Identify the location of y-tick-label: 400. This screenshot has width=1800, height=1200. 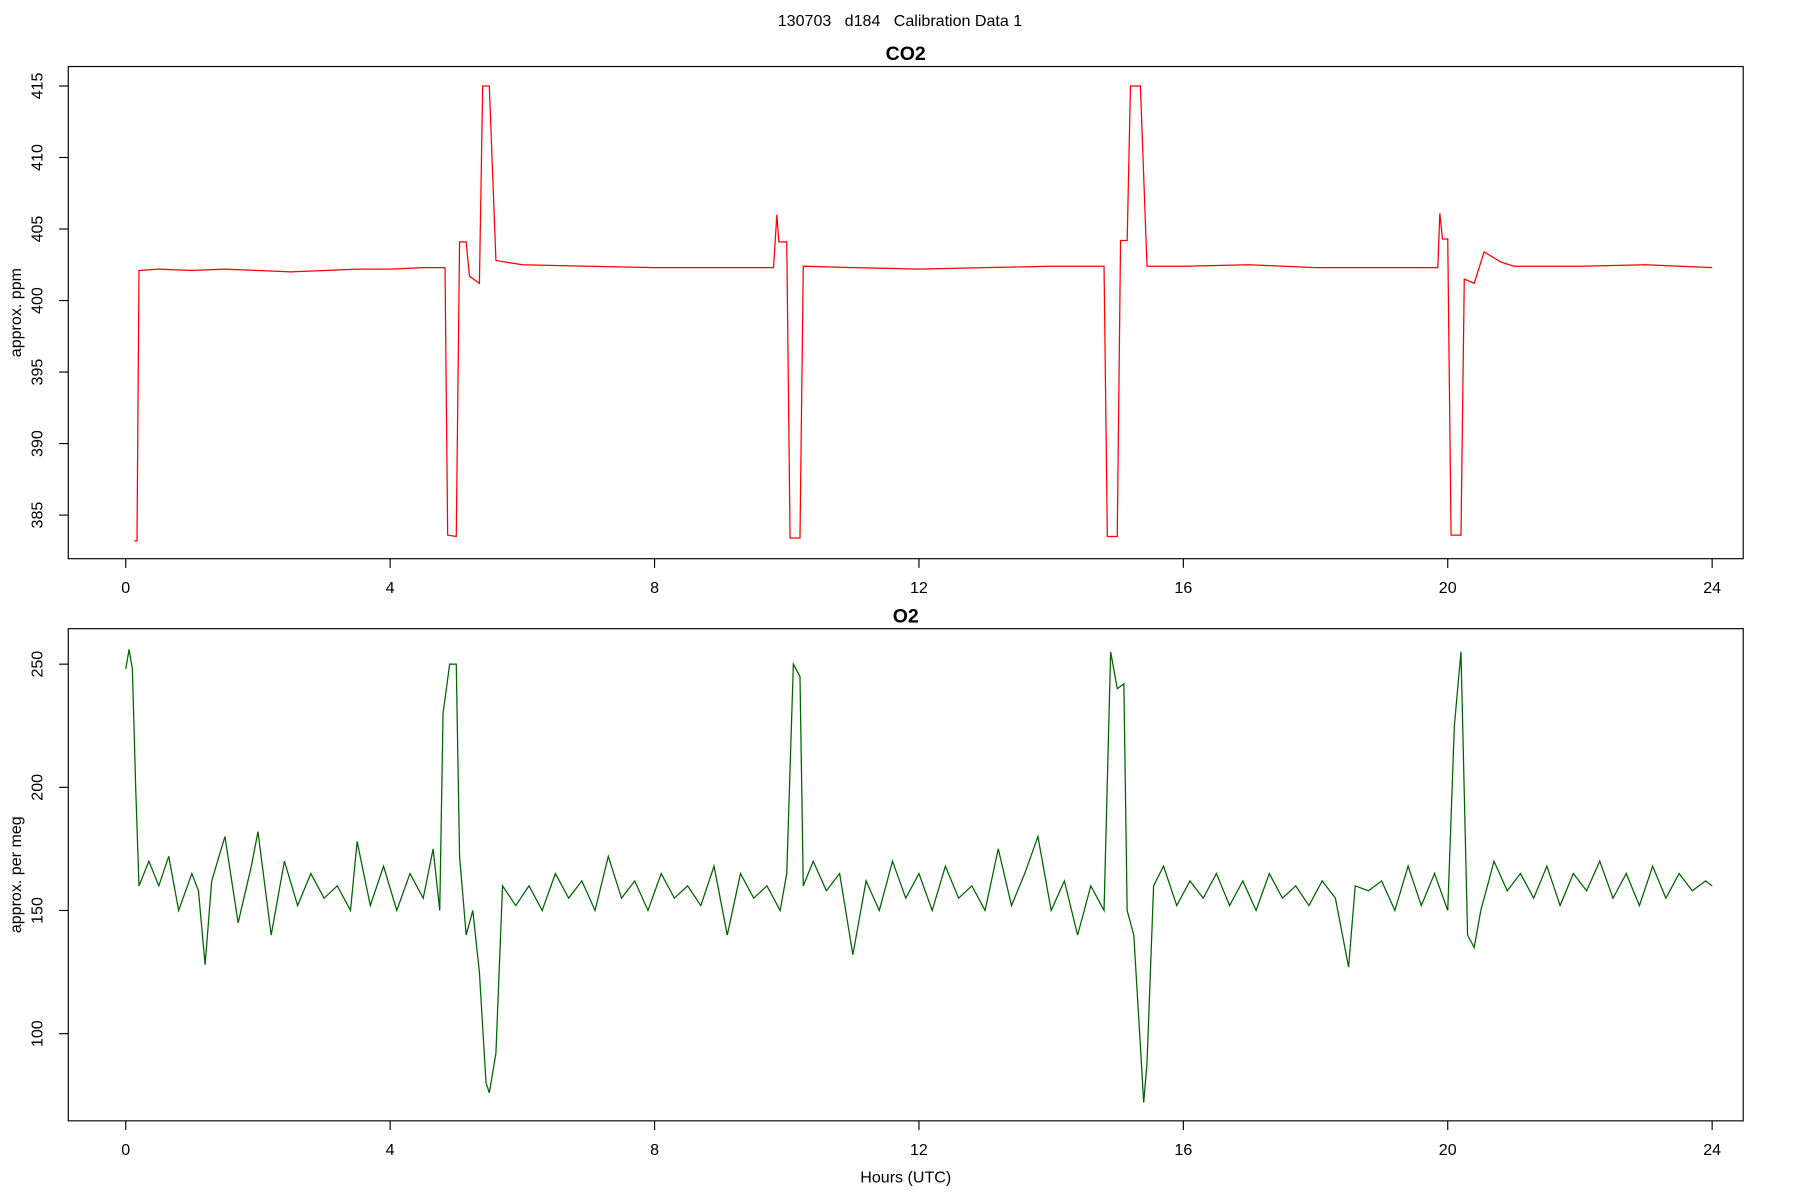
(38, 300).